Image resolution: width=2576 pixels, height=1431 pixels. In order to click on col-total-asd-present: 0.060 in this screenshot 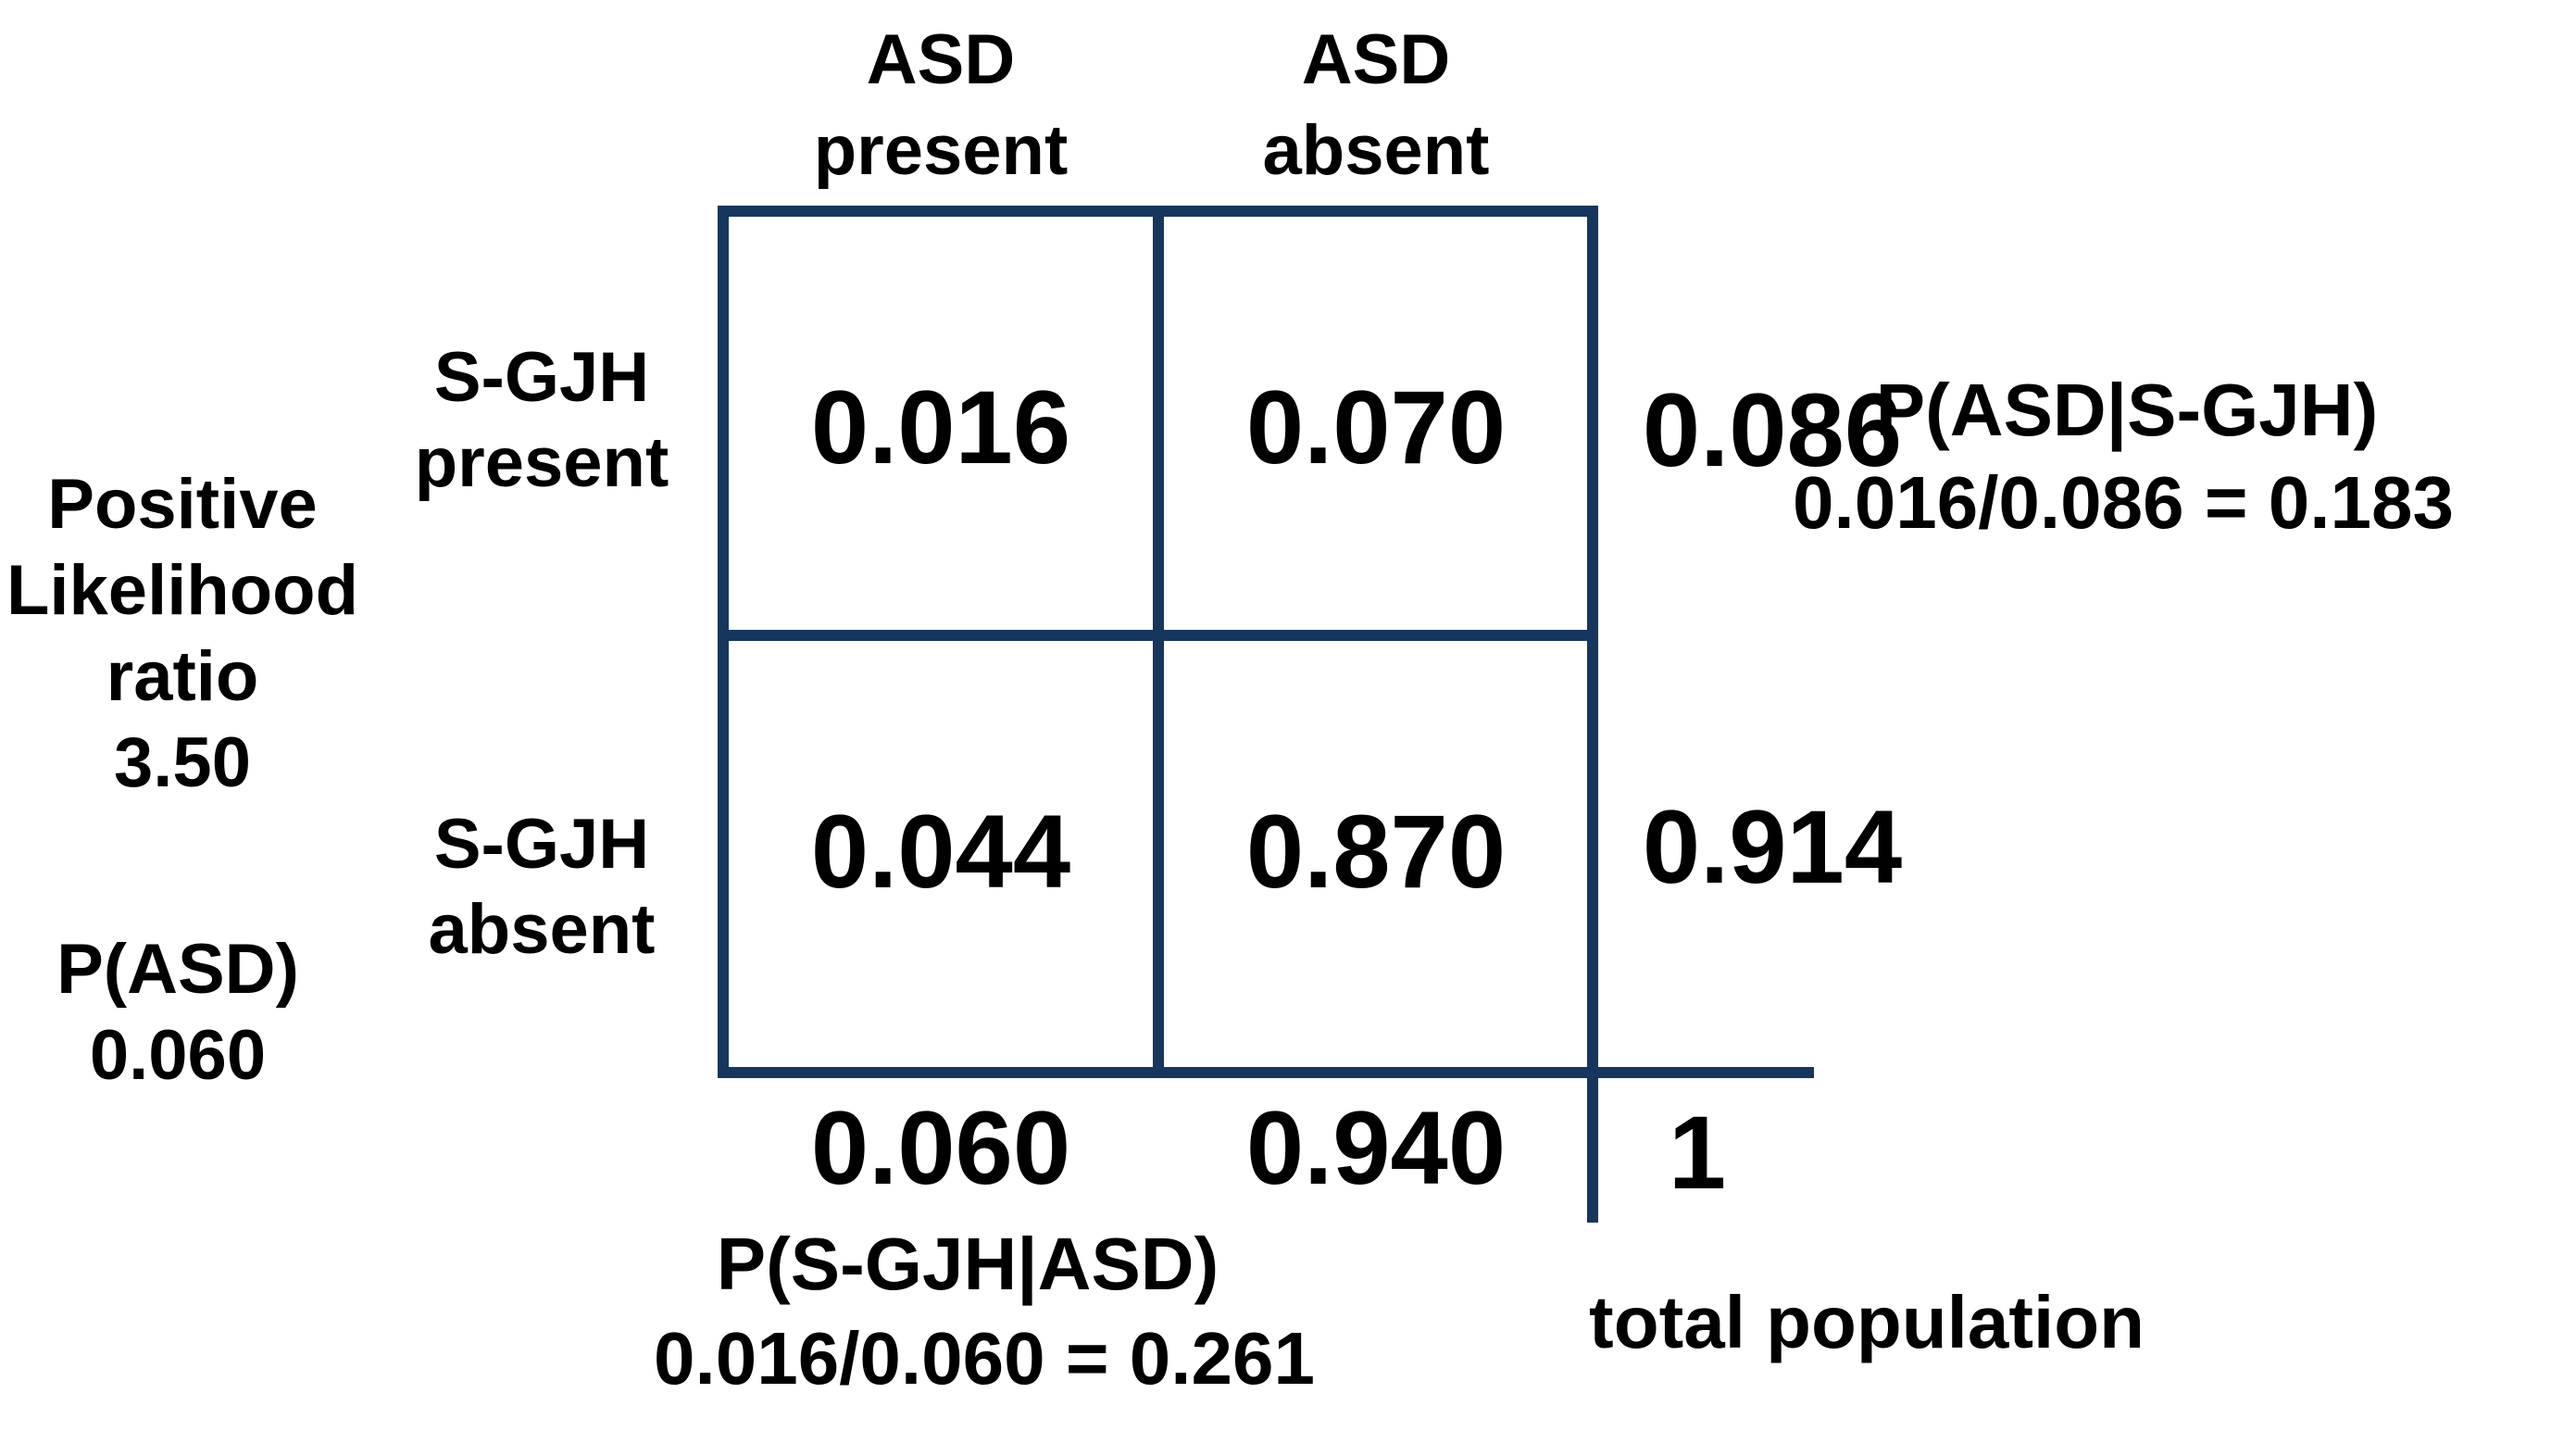, I will do `click(940, 1148)`.